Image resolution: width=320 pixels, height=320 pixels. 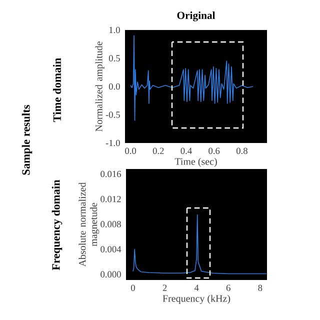 I want to click on x-axis-title: Time (sec), so click(x=195, y=162).